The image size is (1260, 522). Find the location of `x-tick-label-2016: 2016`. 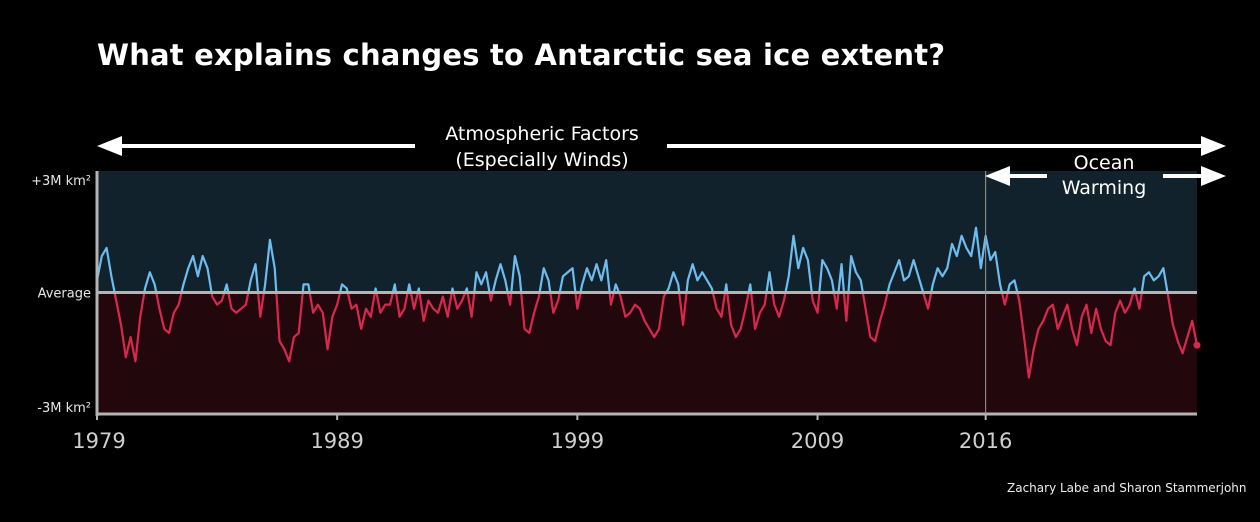

x-tick-label-2016: 2016 is located at coordinates (985, 441).